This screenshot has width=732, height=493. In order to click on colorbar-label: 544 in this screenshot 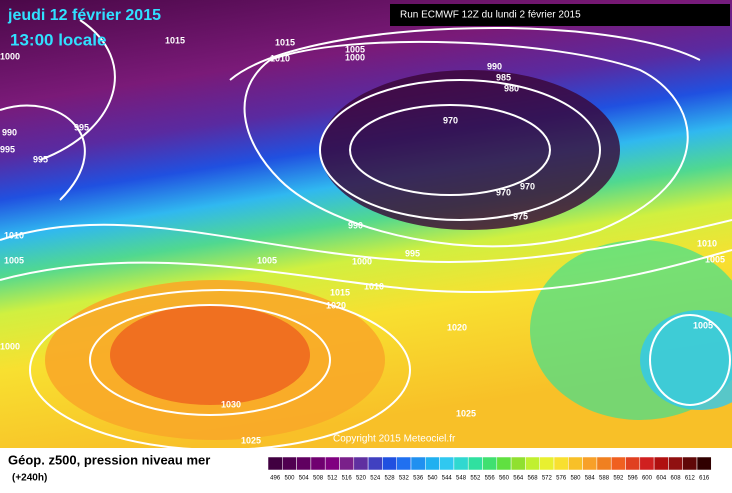, I will do `click(447, 479)`.